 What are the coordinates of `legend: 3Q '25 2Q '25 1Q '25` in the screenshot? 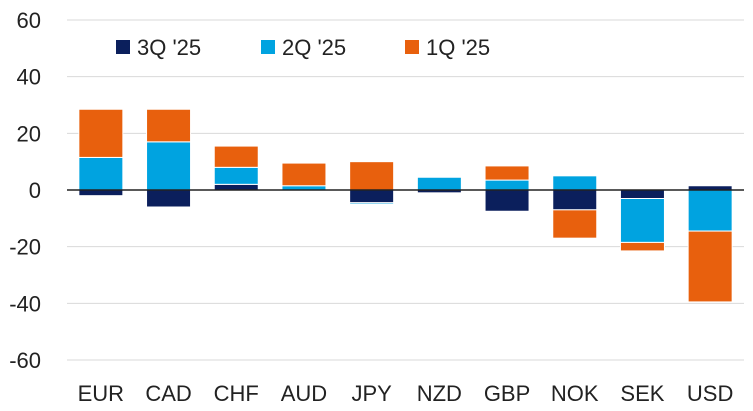 It's located at (303, 47).